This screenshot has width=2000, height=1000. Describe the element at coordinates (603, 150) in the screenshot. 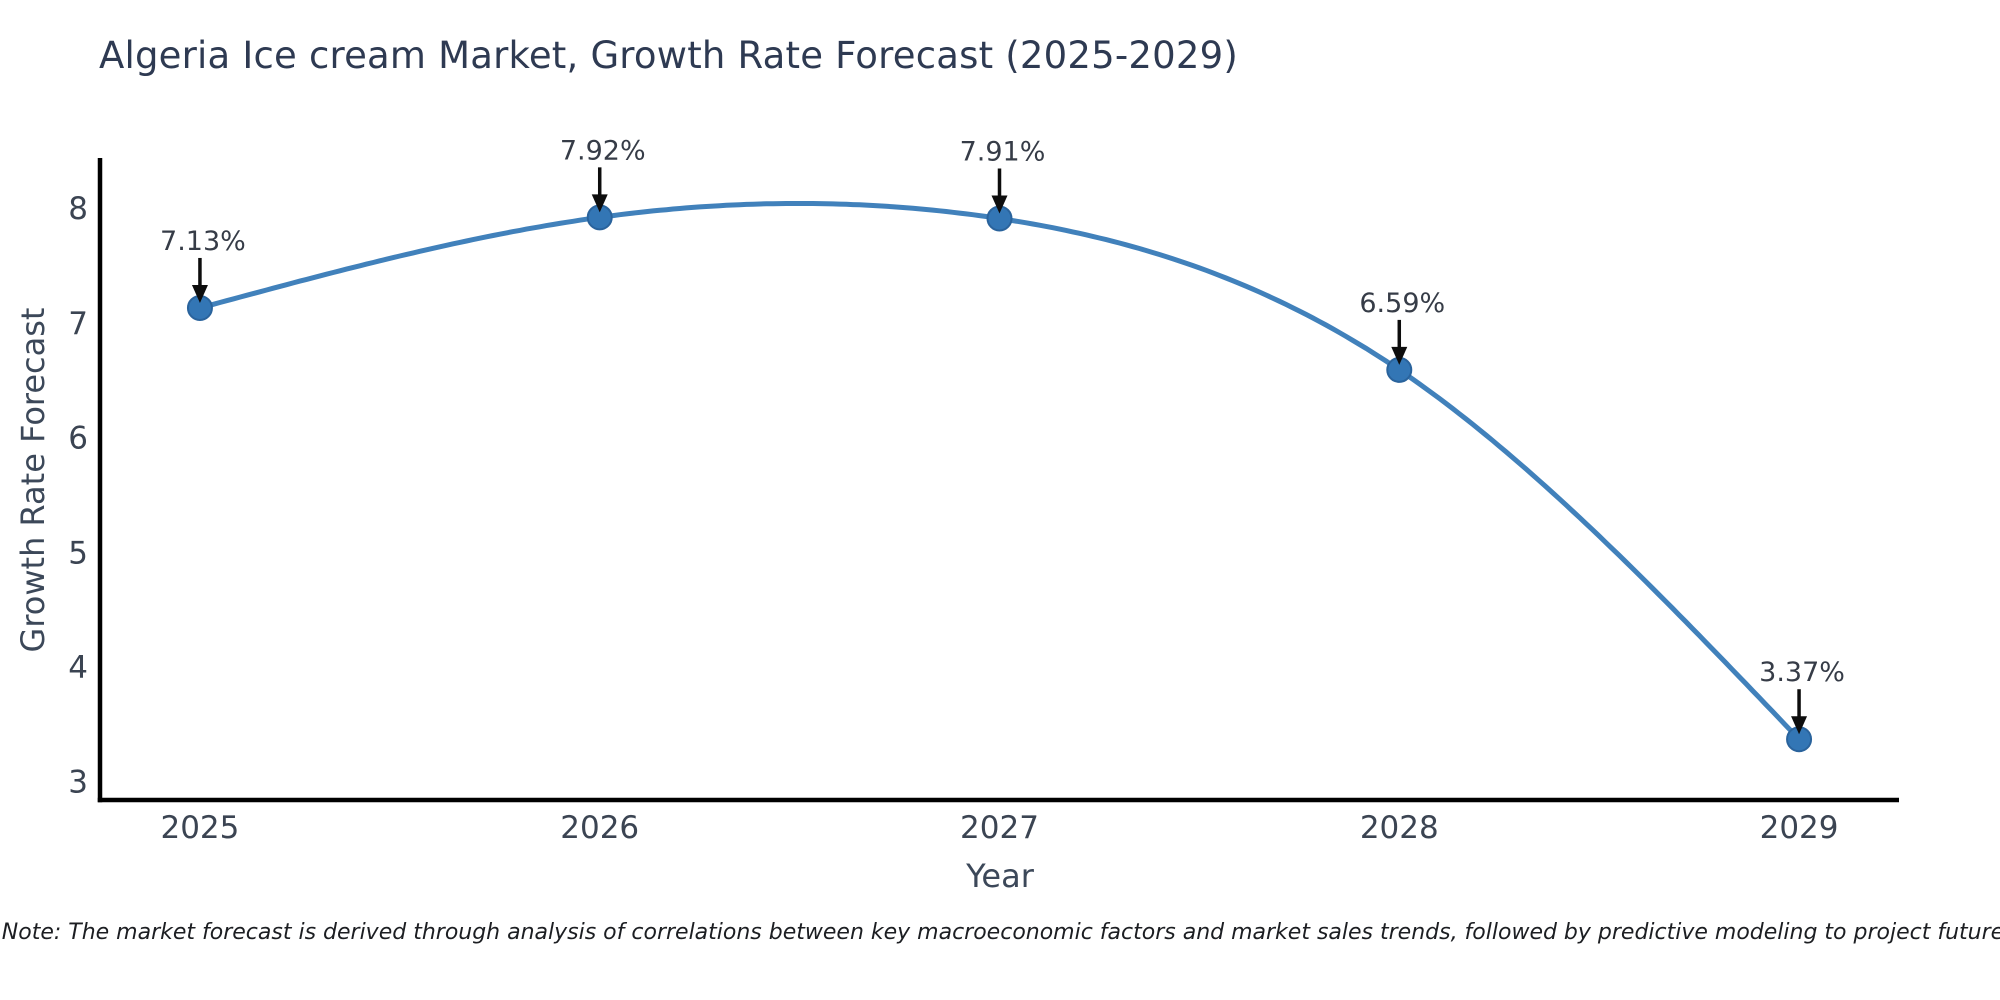

I see `annotation-label-2026: 7.92%` at that location.